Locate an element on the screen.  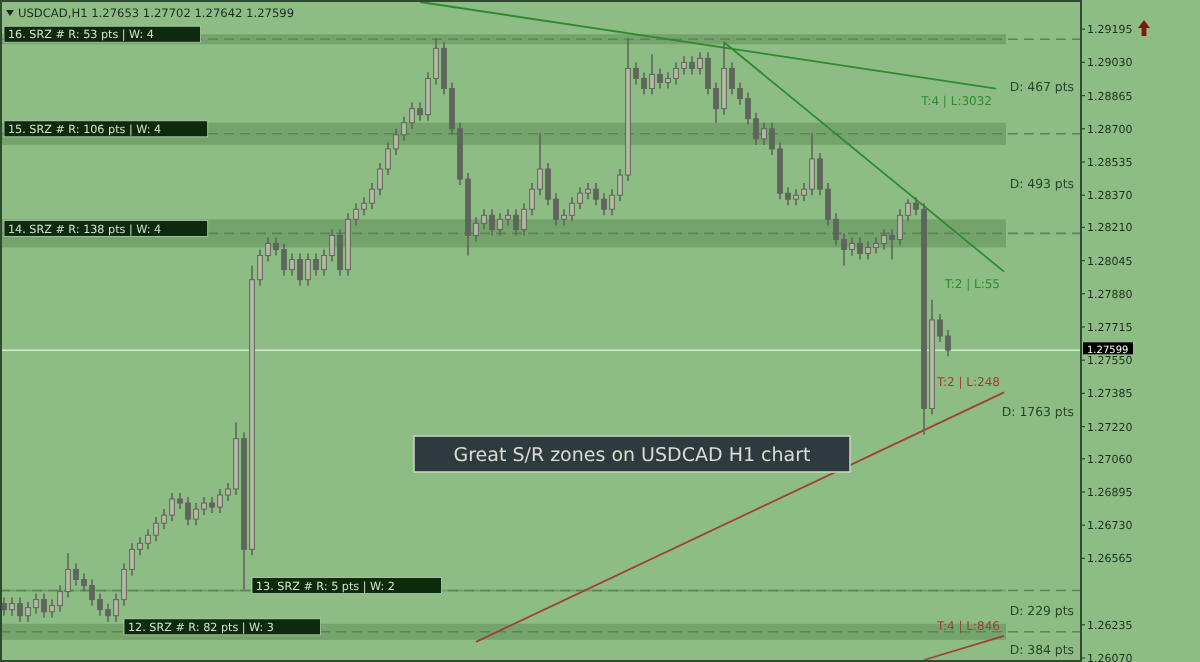
caption-box: Great S/R zones on USDCAD H1 chart is located at coordinates (632, 454).